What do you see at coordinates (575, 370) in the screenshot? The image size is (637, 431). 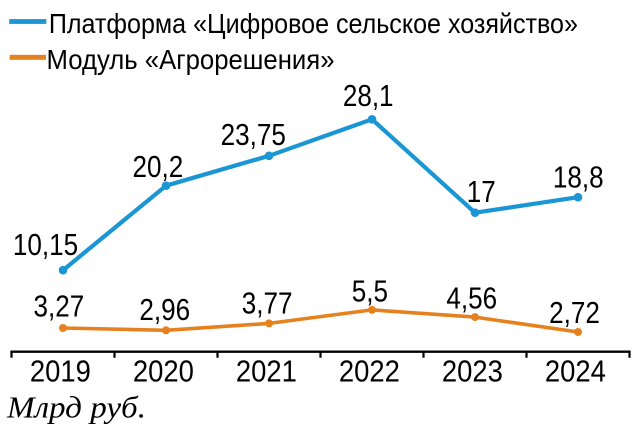 I see `svg-text: 2024` at bounding box center [575, 370].